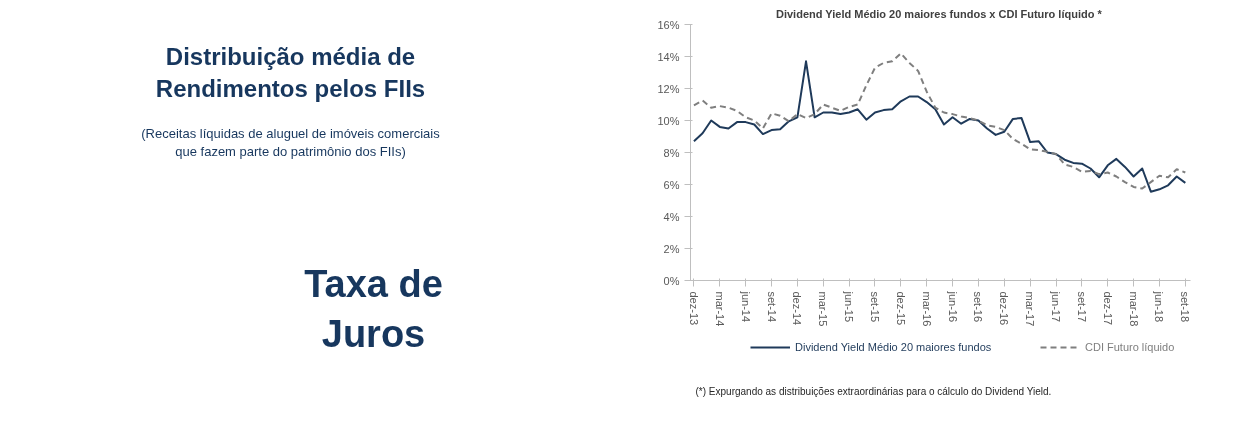  I want to click on x-tick-label: dez-17, so click(1107, 308).